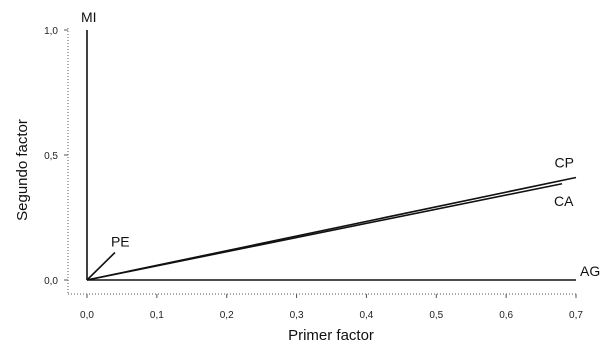 This screenshot has height=347, width=616. I want to click on y-tick-label: 1,0, so click(51, 31).